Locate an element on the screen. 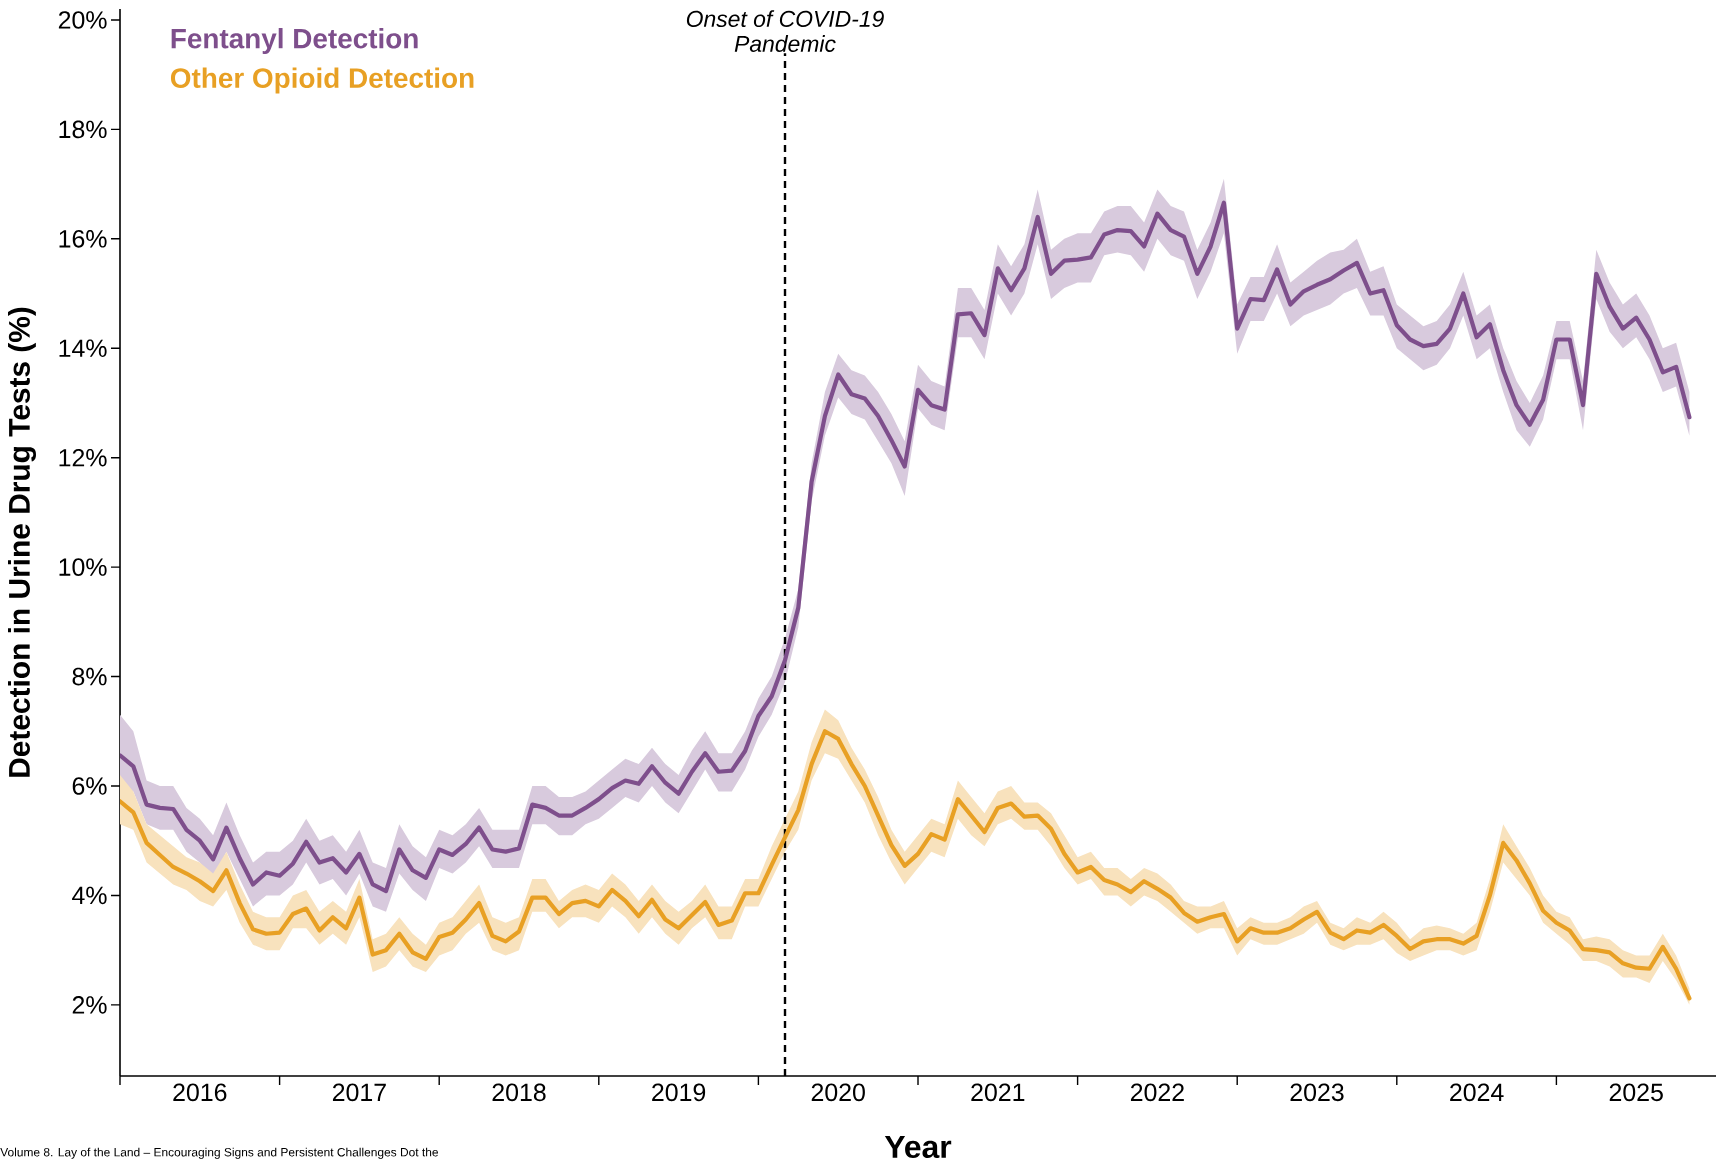 The image size is (1716, 1161). text: Fentanyl Detection is located at coordinates (294, 41).